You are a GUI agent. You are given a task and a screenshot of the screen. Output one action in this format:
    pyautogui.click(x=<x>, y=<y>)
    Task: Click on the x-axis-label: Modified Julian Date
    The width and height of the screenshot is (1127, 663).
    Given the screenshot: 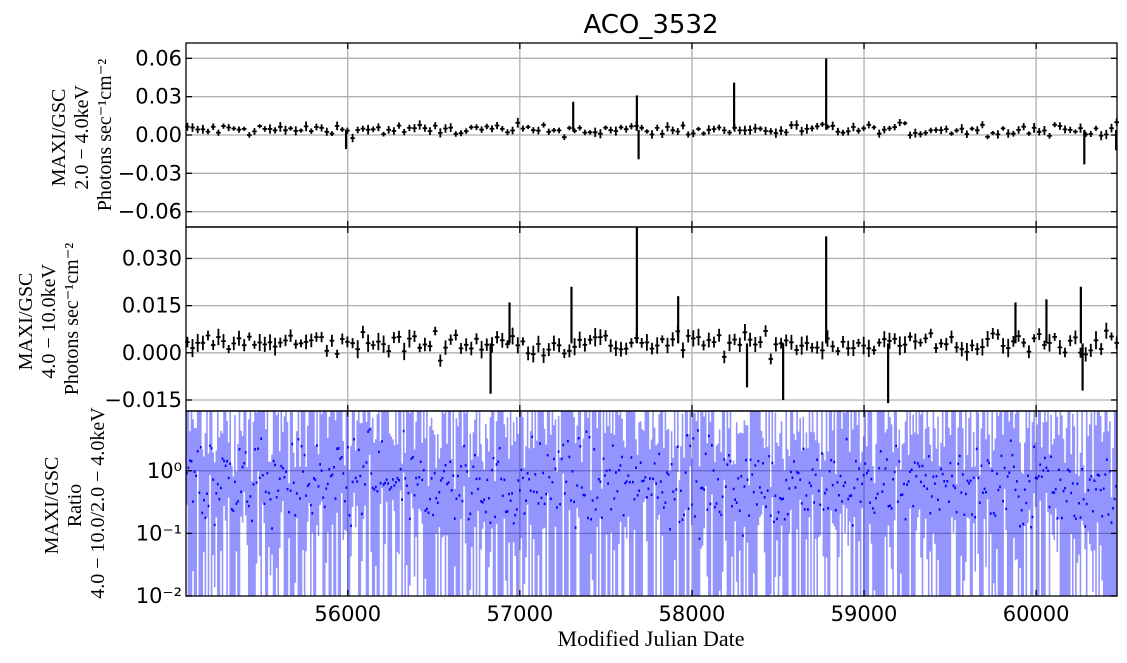 What is the action you would take?
    pyautogui.click(x=651, y=638)
    